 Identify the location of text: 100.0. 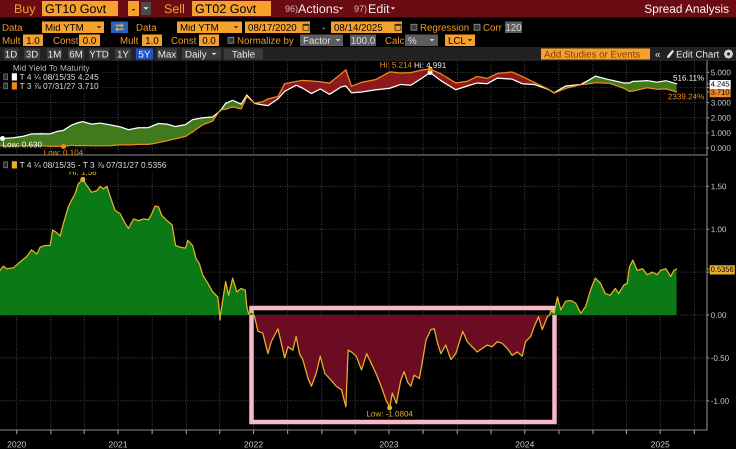
(363, 40).